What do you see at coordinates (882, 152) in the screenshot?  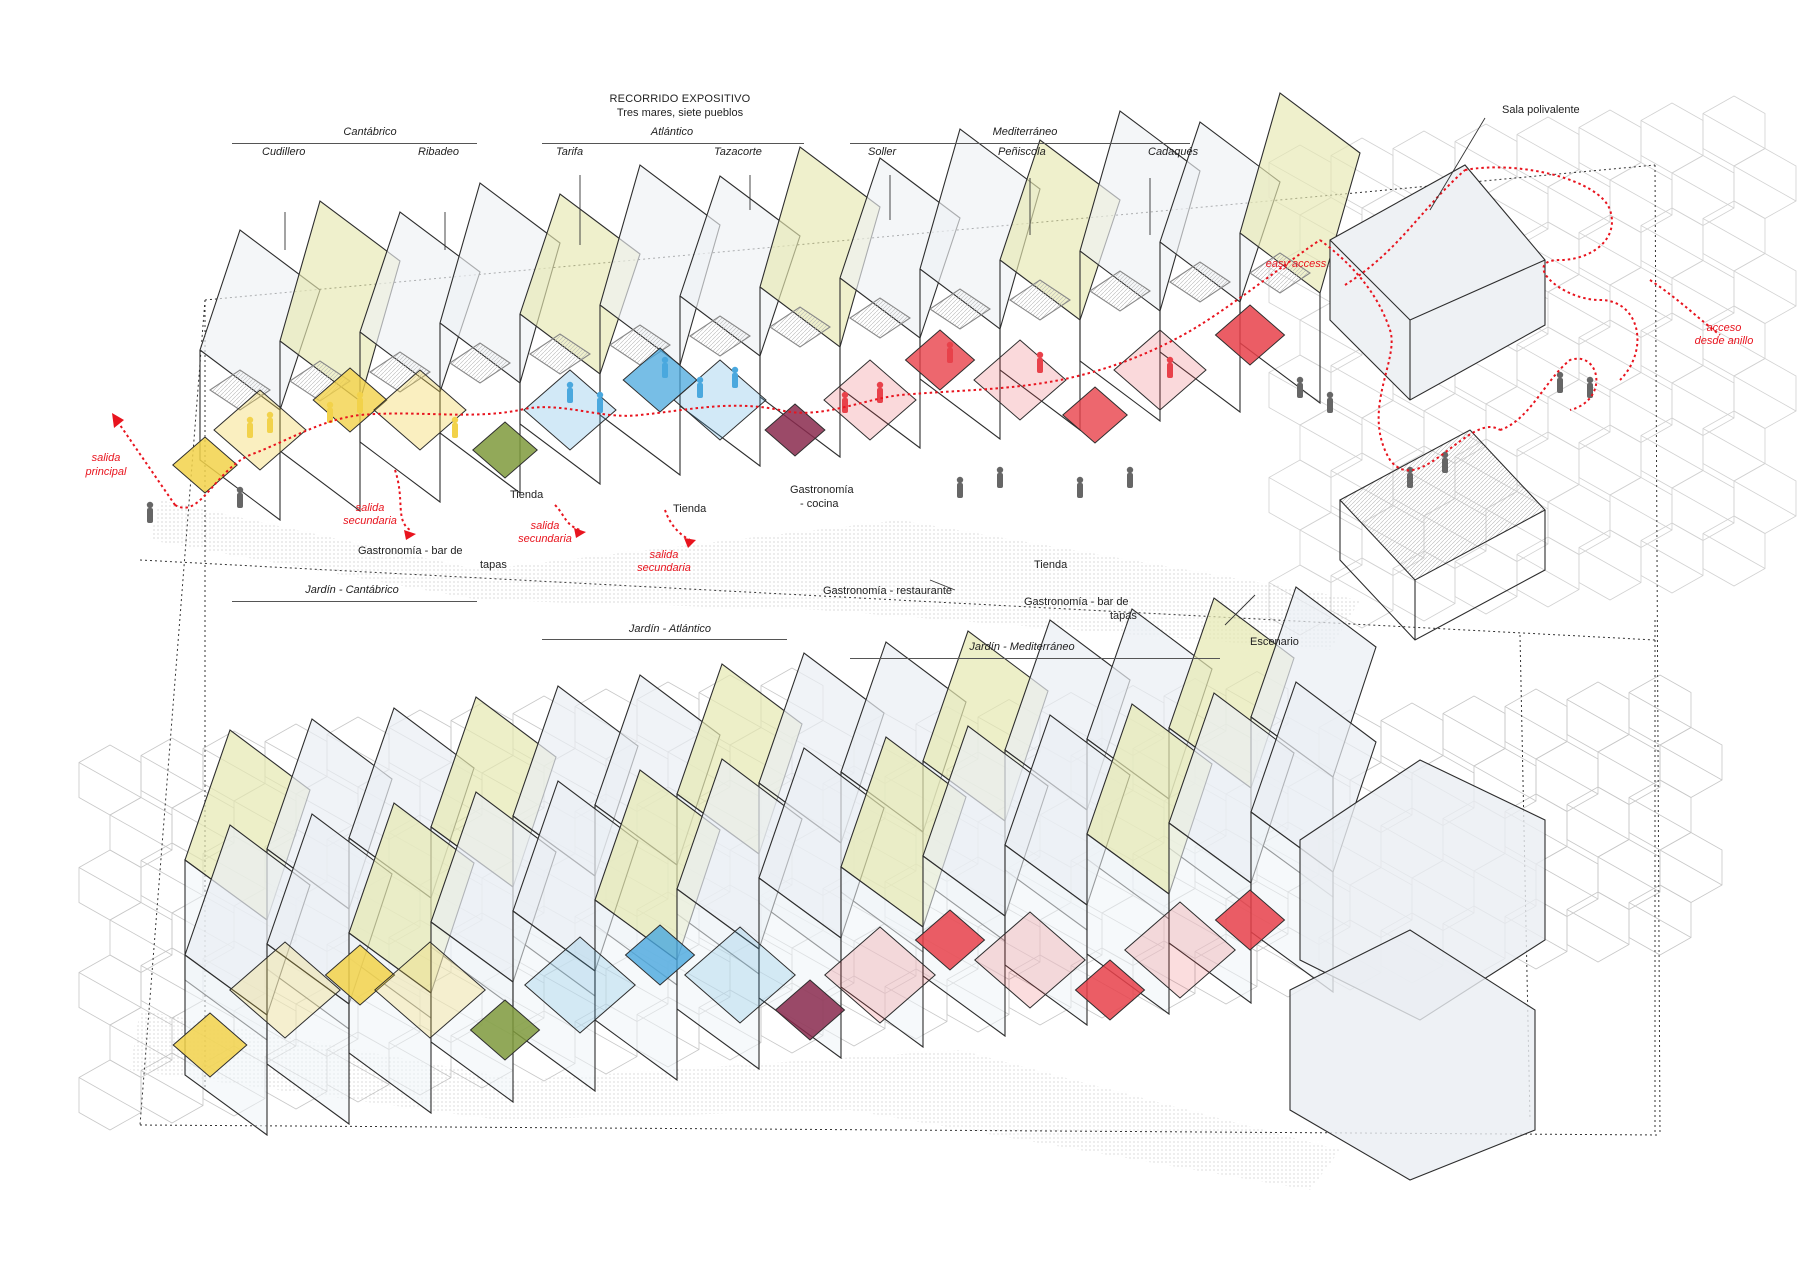 I see `town-soller: Soller` at bounding box center [882, 152].